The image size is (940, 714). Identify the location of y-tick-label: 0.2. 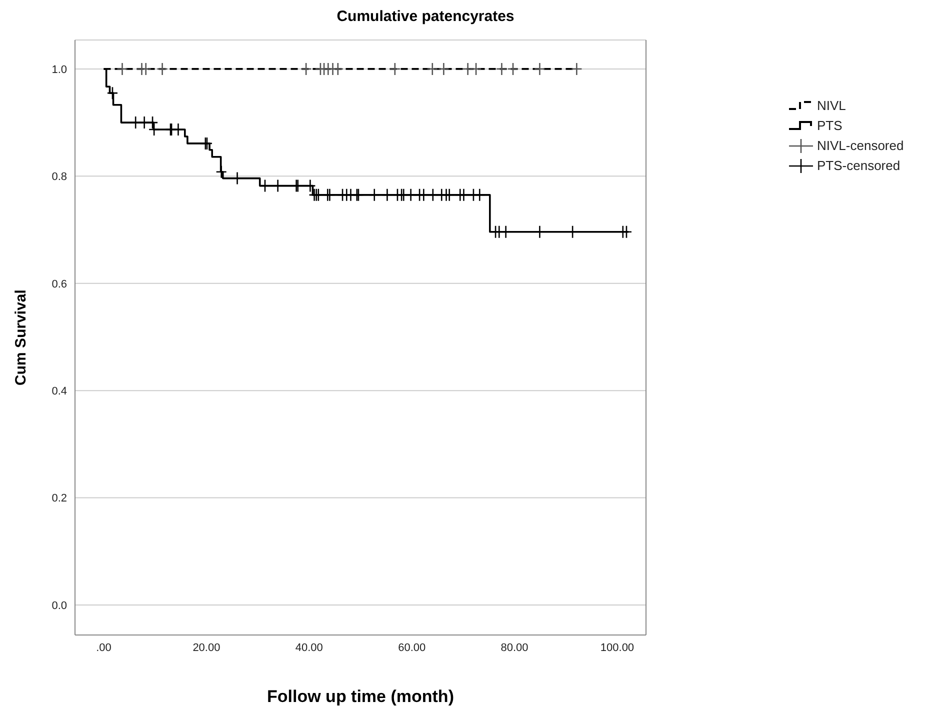
(59, 498).